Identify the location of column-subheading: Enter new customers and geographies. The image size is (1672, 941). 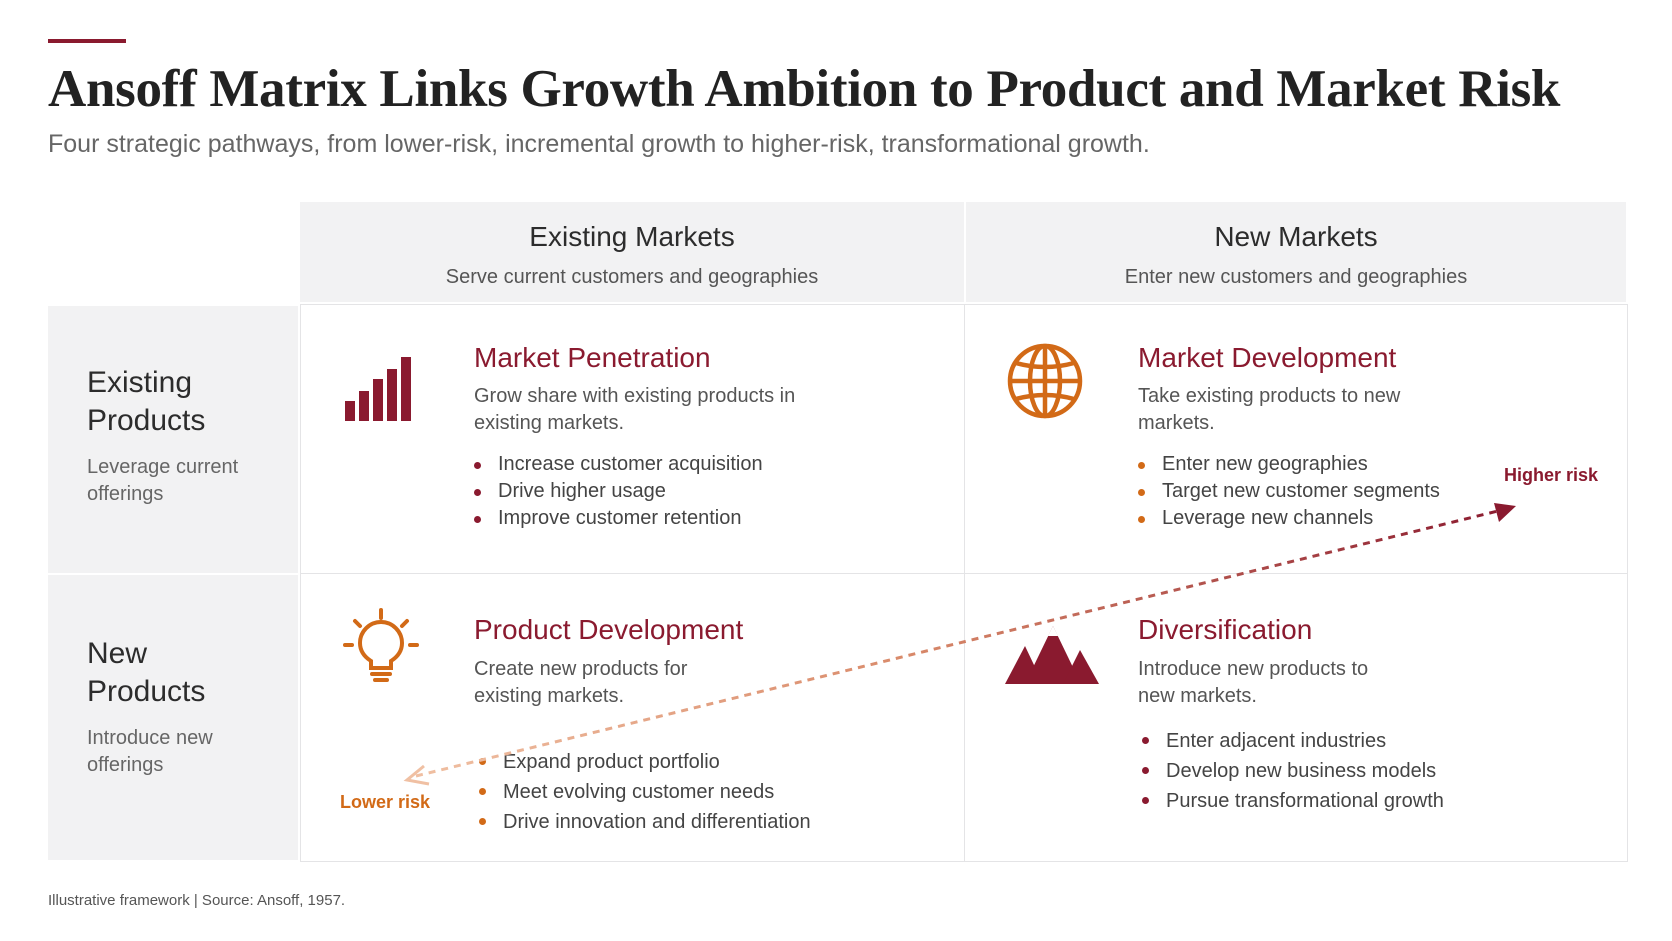
(1296, 277).